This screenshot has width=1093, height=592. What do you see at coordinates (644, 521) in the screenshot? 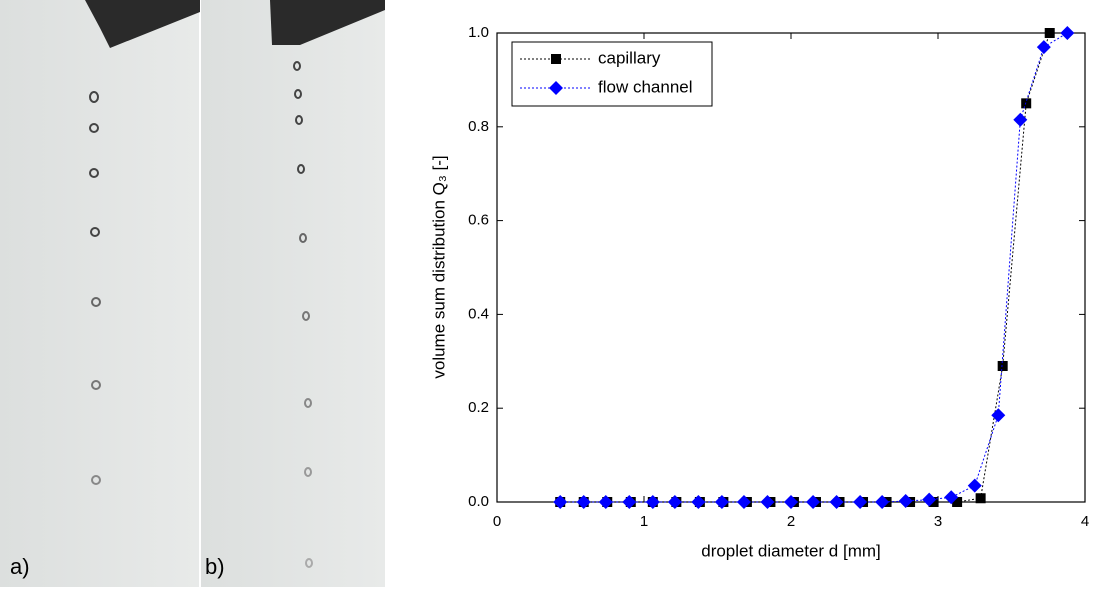
I see `x-tick-label: 1` at bounding box center [644, 521].